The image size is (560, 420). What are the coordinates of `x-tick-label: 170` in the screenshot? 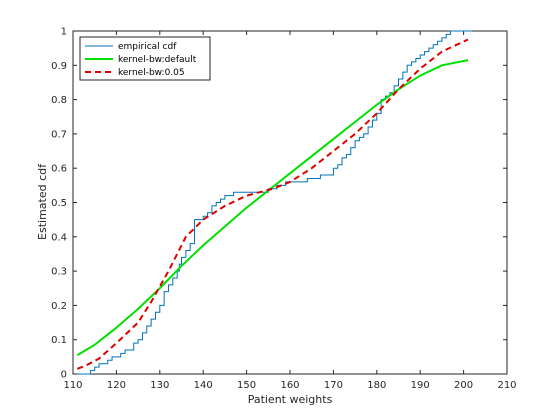 It's located at (333, 385).